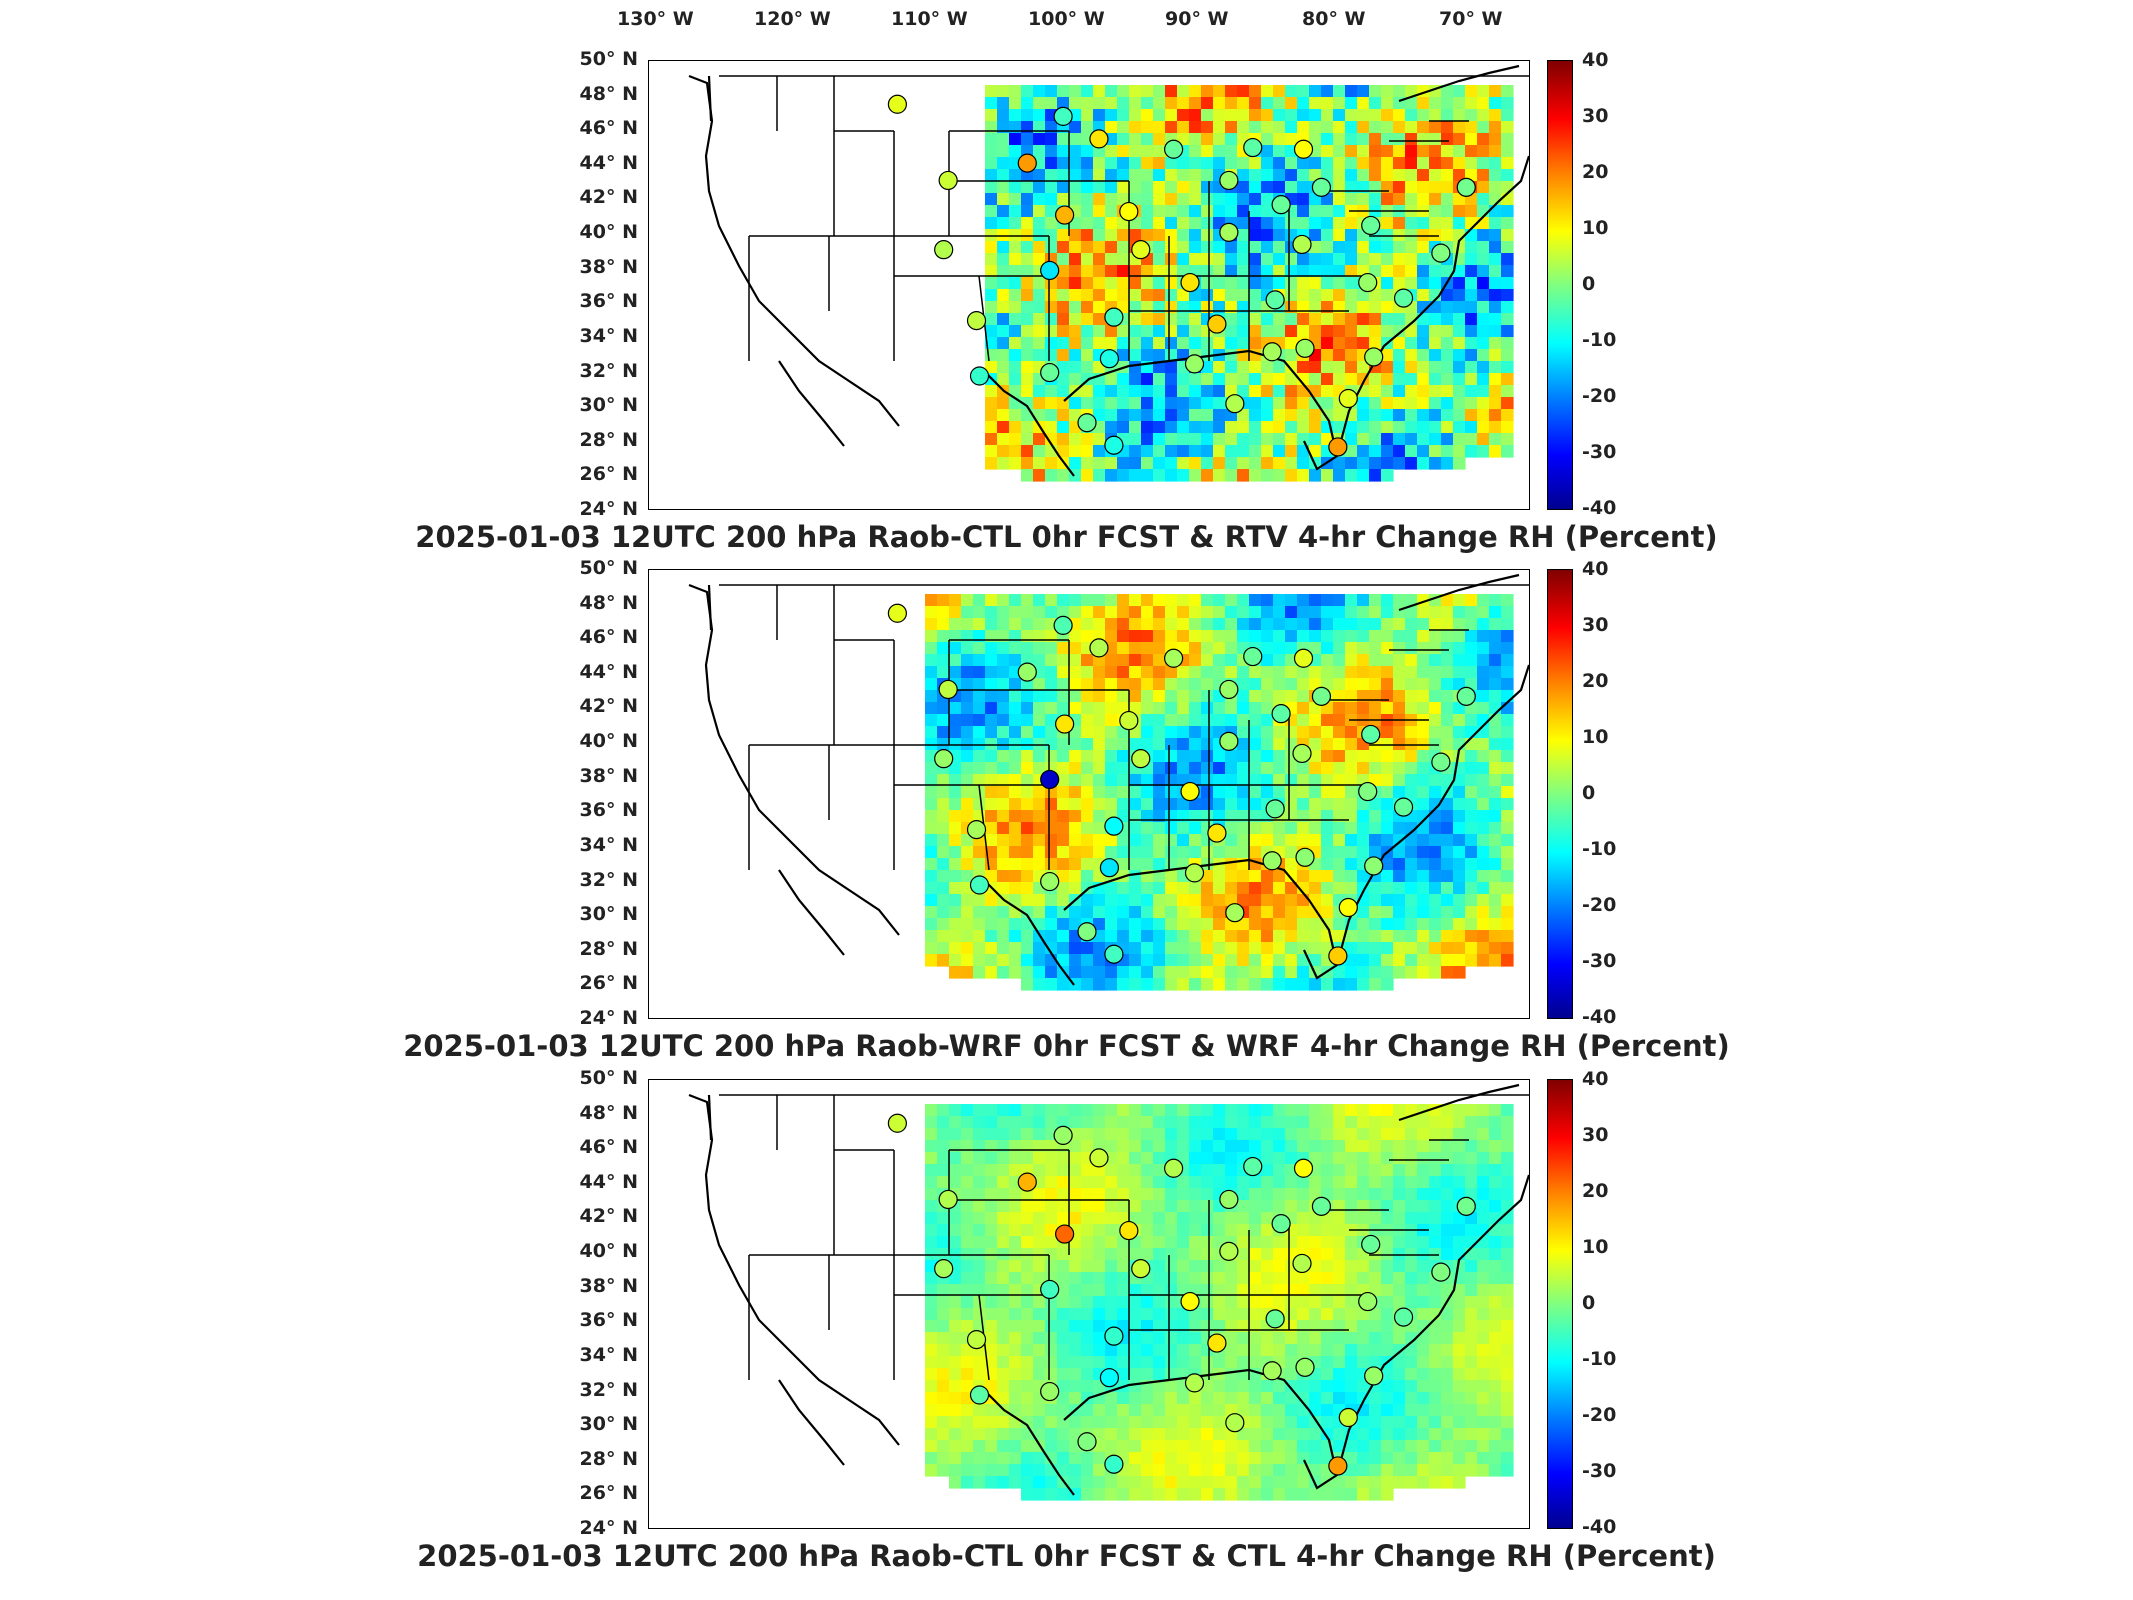 The image size is (2133, 1600). Describe the element at coordinates (655, 19) in the screenshot. I see `longitude-label: 130° W` at that location.